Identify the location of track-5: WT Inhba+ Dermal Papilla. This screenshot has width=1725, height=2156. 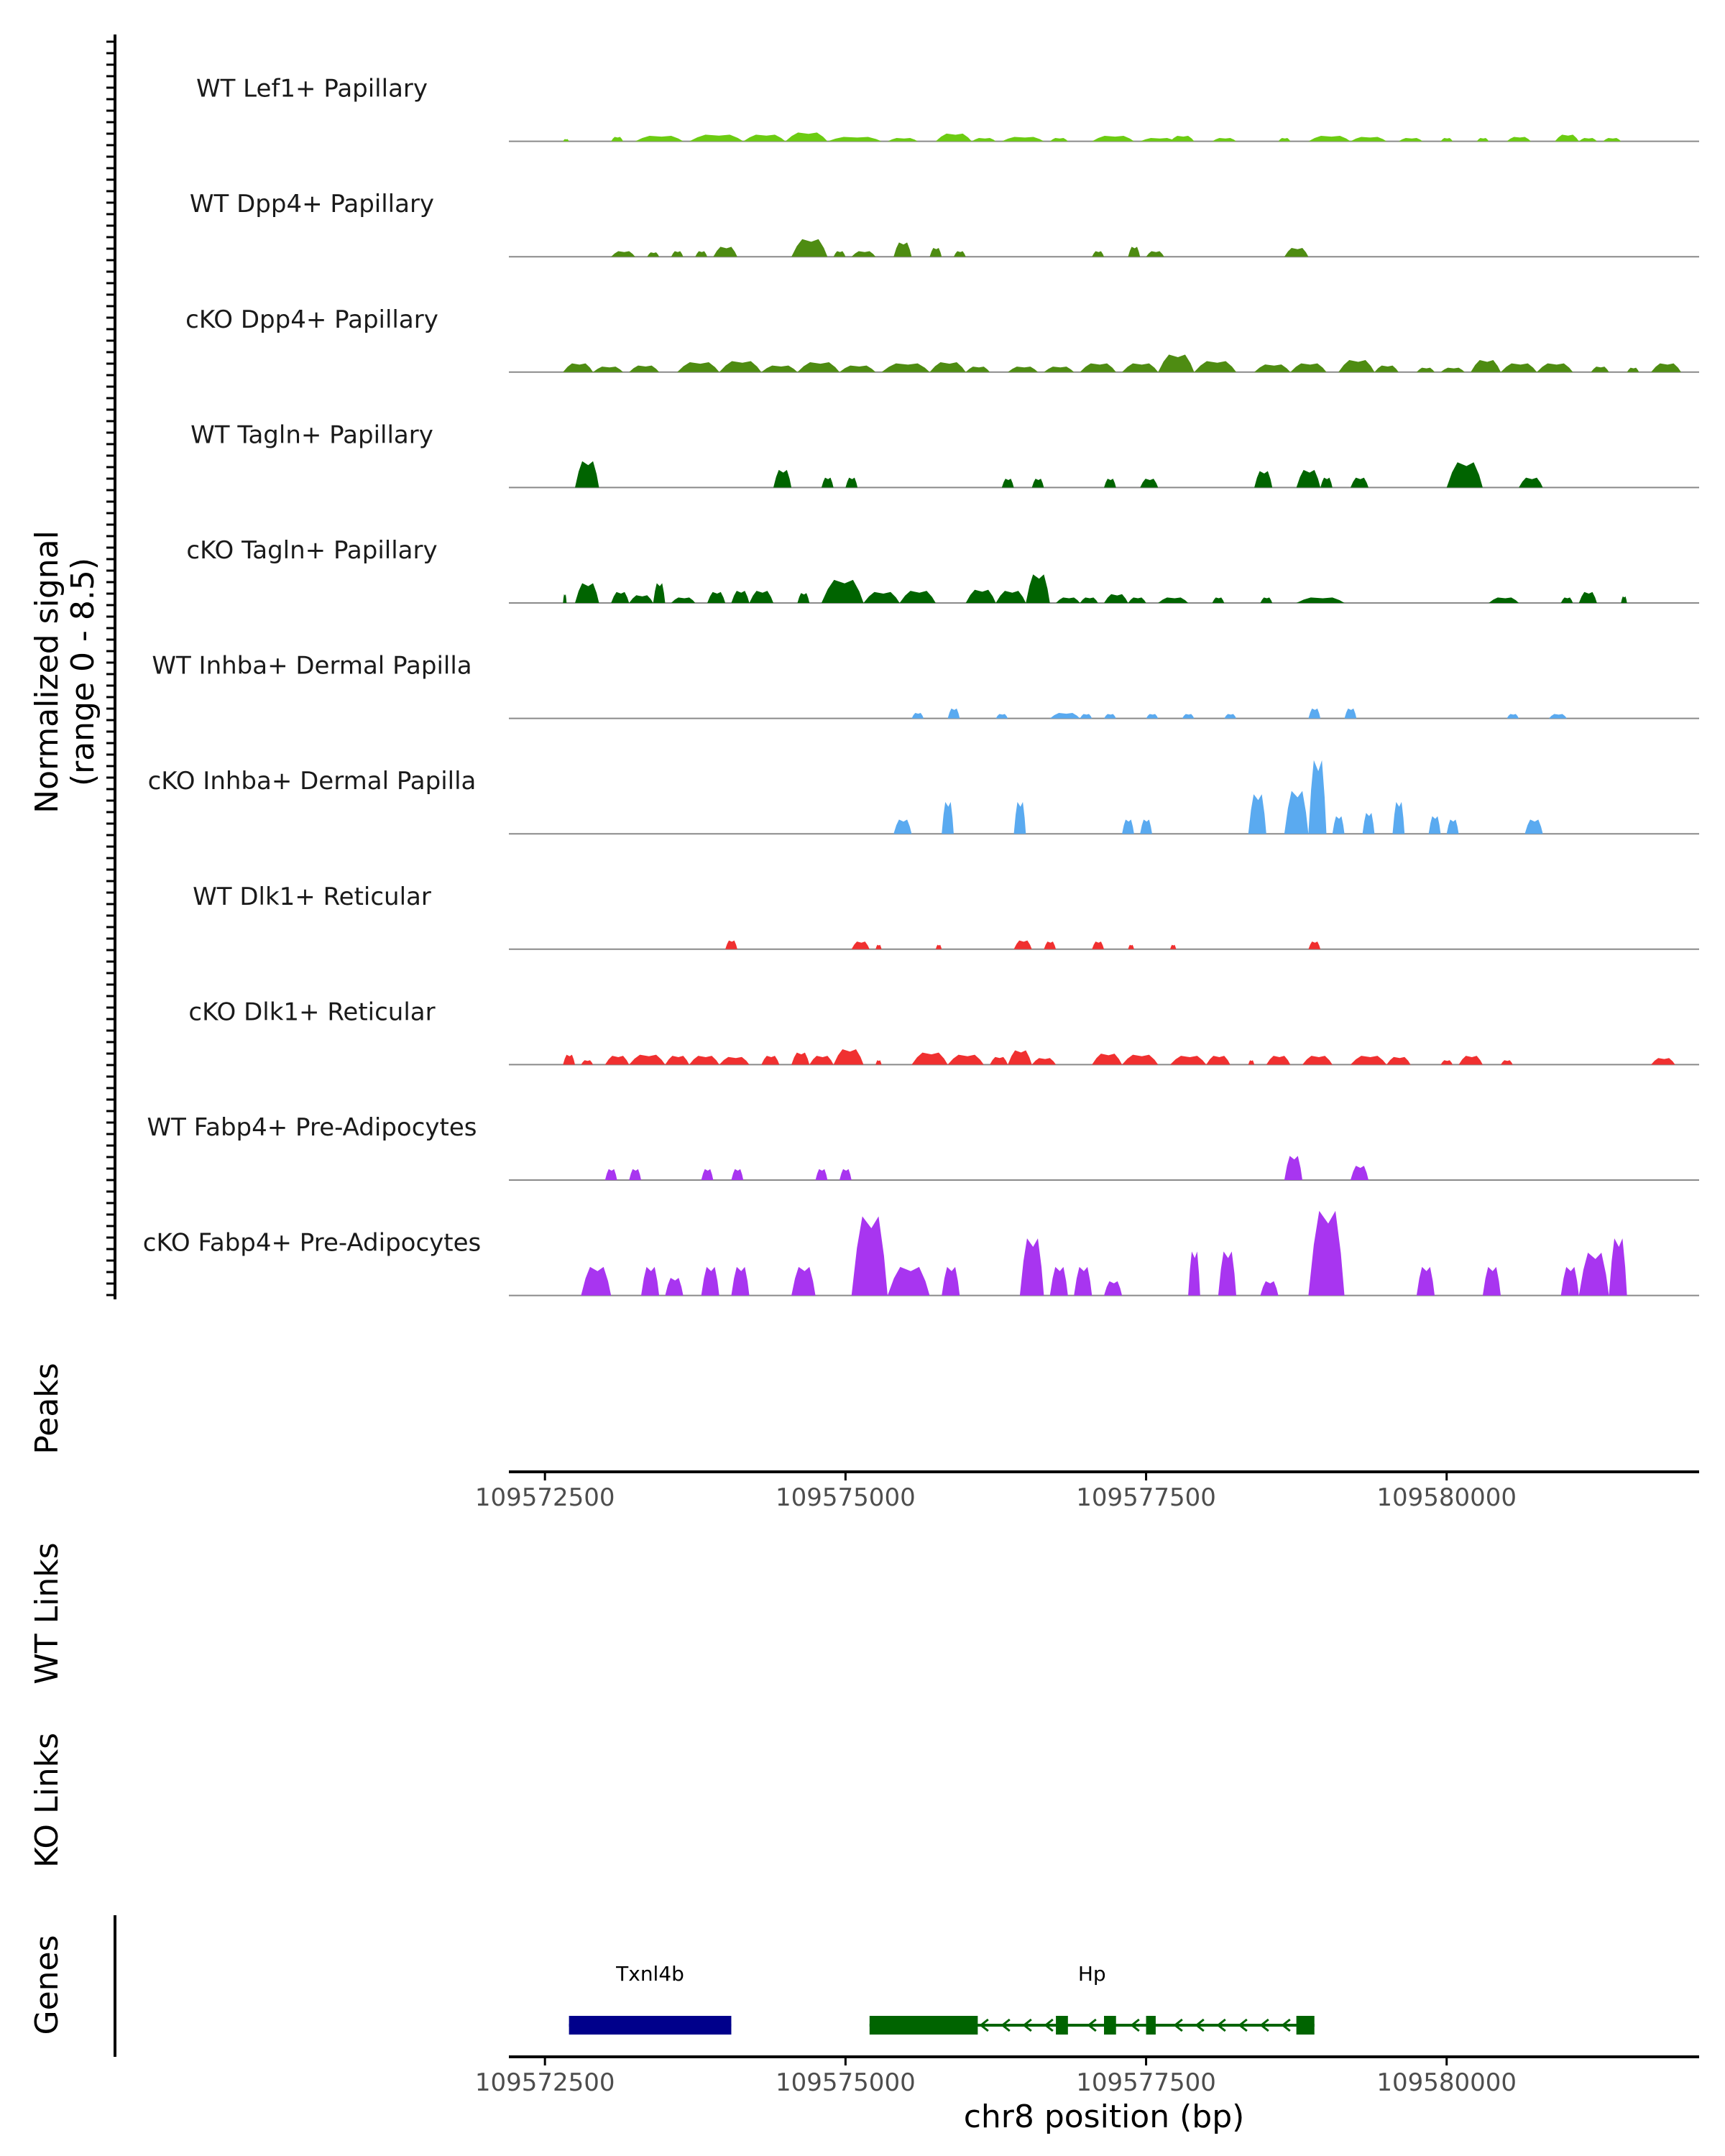
(925, 685).